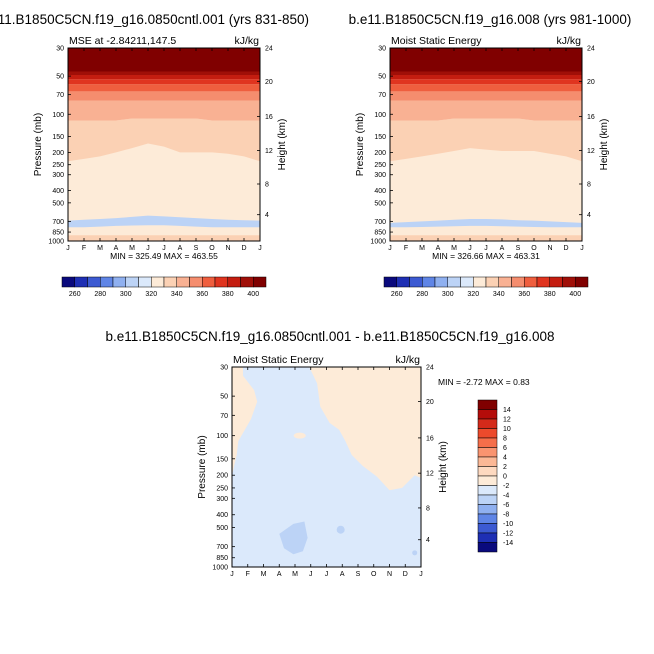 The image size is (654, 654). Describe the element at coordinates (360, 144) in the screenshot. I see `y-axis-label: Pressure (mb)` at that location.